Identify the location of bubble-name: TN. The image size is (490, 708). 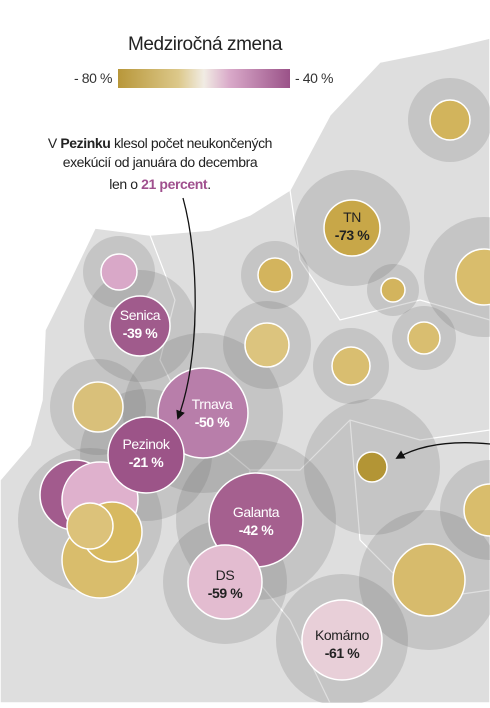
(352, 217).